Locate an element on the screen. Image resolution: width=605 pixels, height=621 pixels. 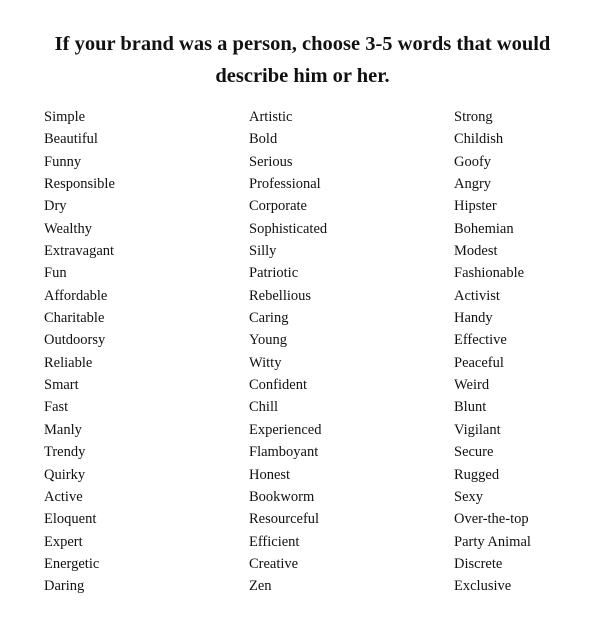
word-item: Resourceful is located at coordinates (284, 519).